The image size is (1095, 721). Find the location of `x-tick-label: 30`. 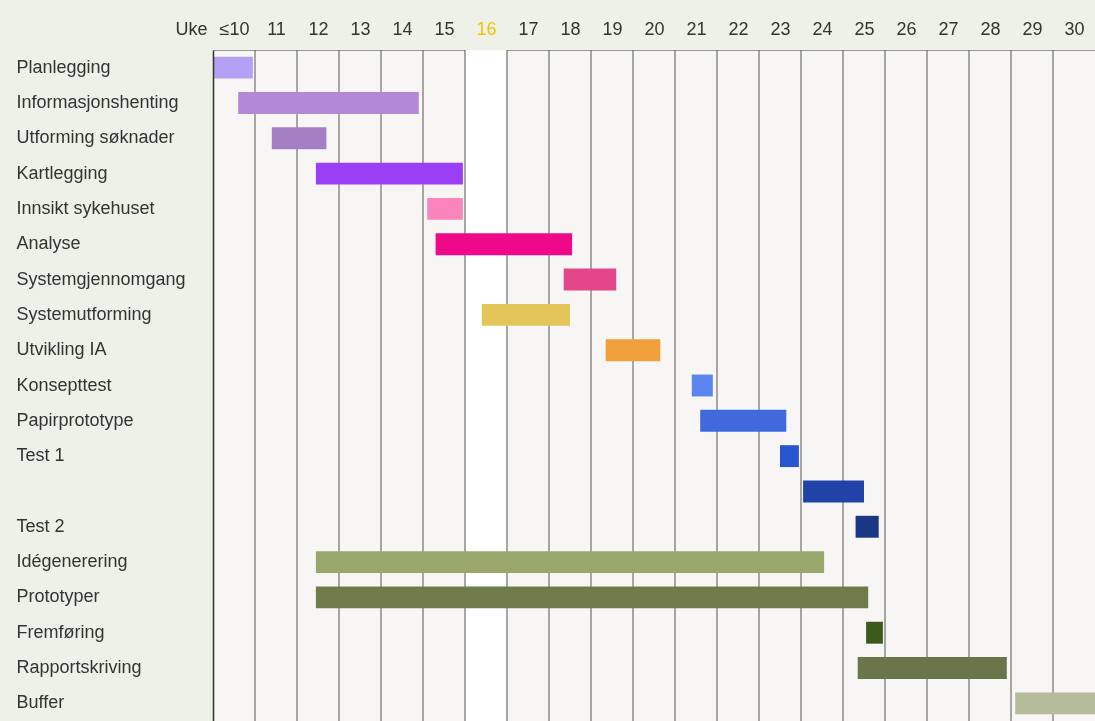

x-tick-label: 30 is located at coordinates (1074, 28).